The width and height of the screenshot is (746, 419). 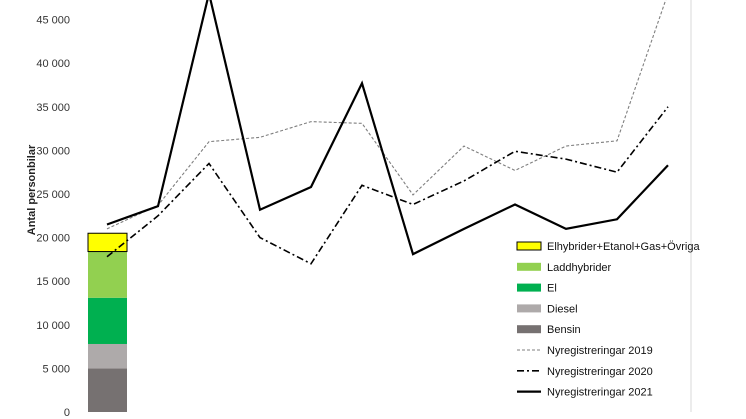 I want to click on legend-label: Nyregistreringar 2021, so click(x=600, y=393).